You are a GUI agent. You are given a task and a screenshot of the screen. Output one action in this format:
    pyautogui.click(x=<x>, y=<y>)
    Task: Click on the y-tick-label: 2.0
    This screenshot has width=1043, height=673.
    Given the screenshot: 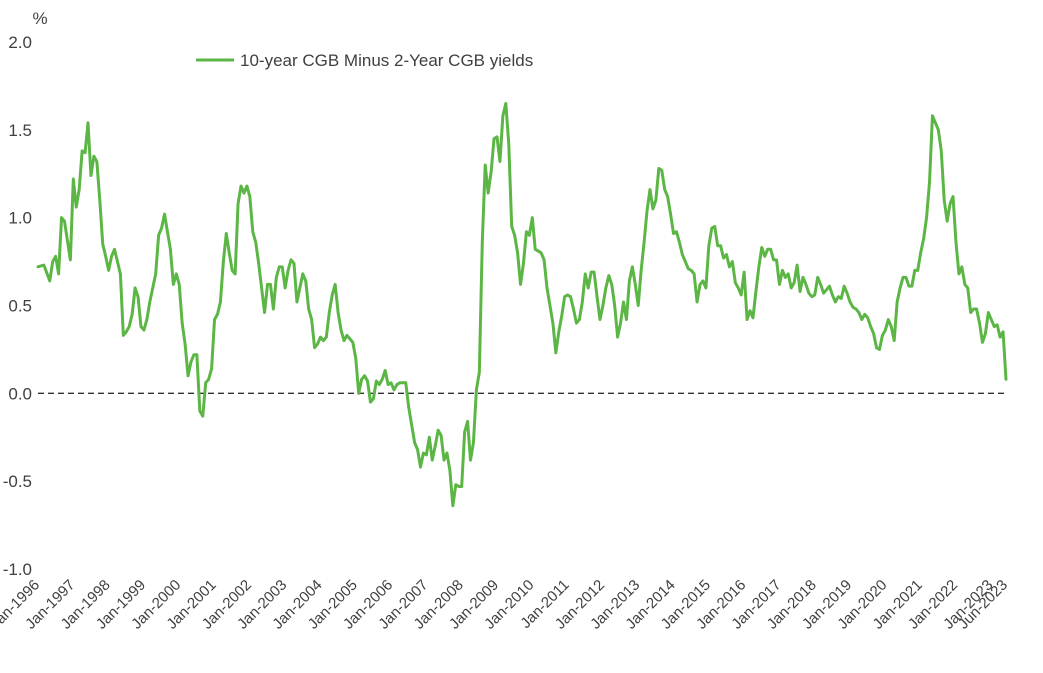 What is the action you would take?
    pyautogui.click(x=20, y=42)
    